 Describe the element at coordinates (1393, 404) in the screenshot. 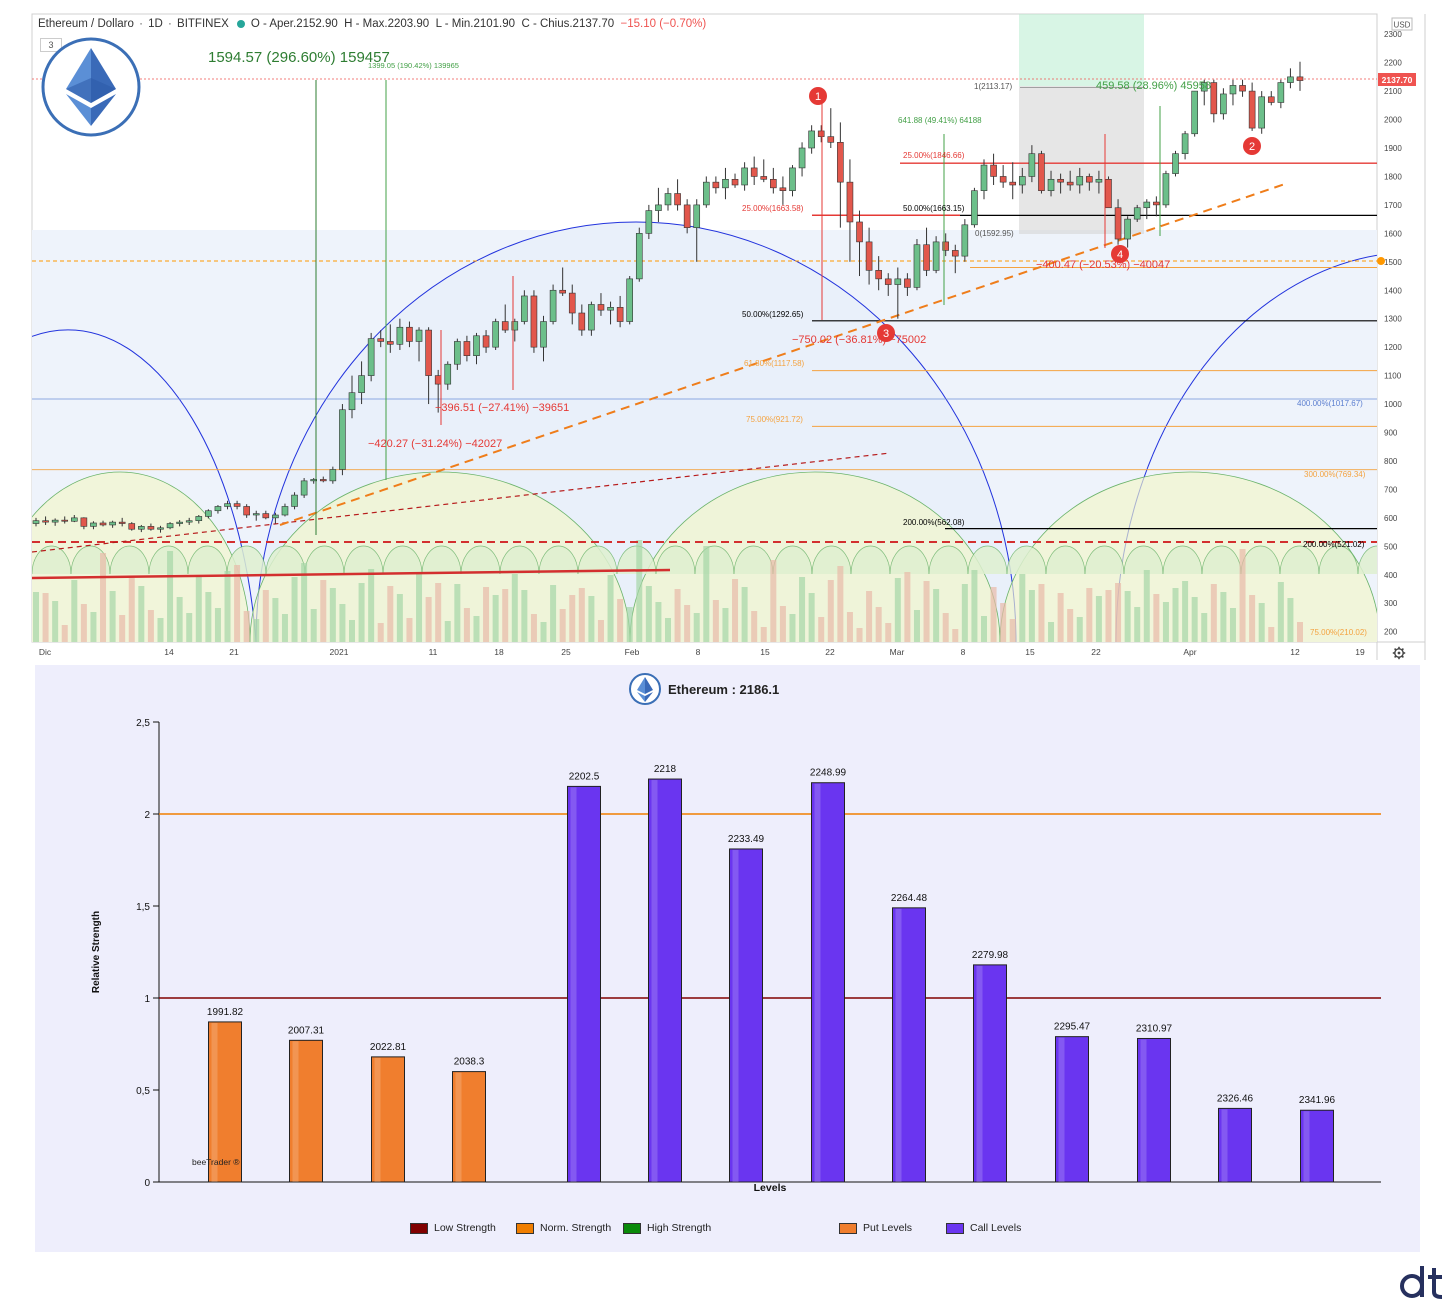

I see `y-tick-label: 1000` at that location.